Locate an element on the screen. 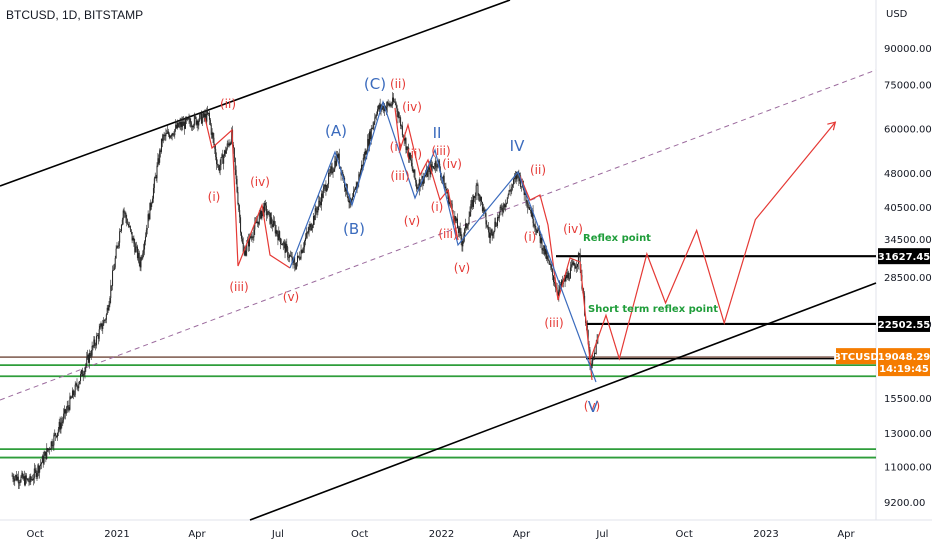 The width and height of the screenshot is (932, 550). y-tick-label: 13000.00 is located at coordinates (908, 434).